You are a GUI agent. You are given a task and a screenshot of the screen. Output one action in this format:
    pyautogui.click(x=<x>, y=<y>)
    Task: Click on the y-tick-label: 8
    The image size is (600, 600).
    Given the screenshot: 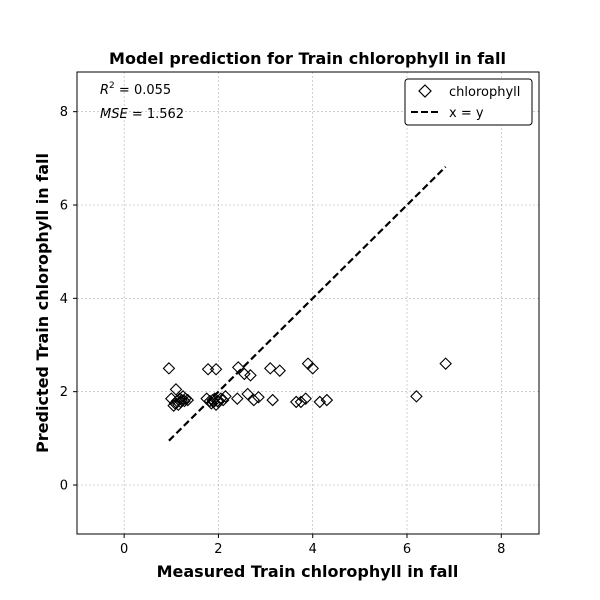 What is the action you would take?
    pyautogui.click(x=64, y=112)
    